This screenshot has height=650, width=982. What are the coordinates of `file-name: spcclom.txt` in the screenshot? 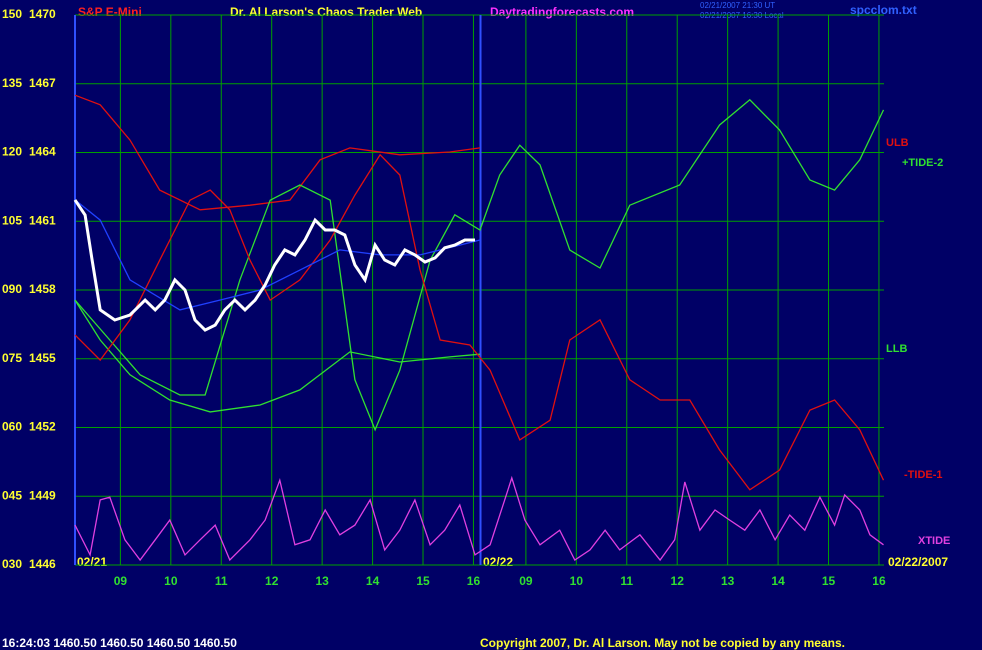 It's located at (883, 10).